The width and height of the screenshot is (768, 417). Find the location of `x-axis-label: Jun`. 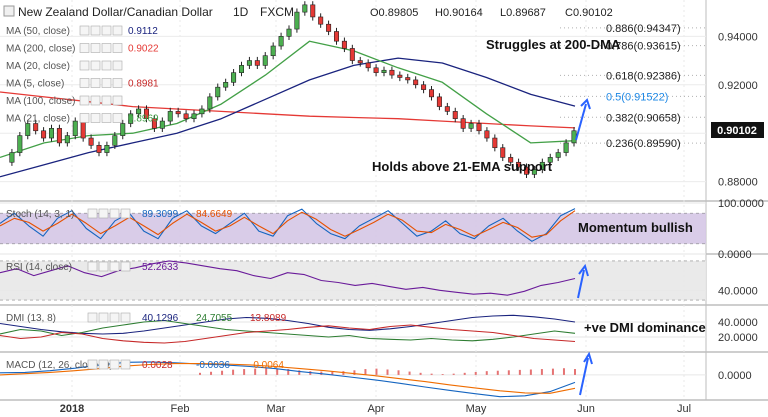

x-axis-label: Jun is located at coordinates (586, 409).